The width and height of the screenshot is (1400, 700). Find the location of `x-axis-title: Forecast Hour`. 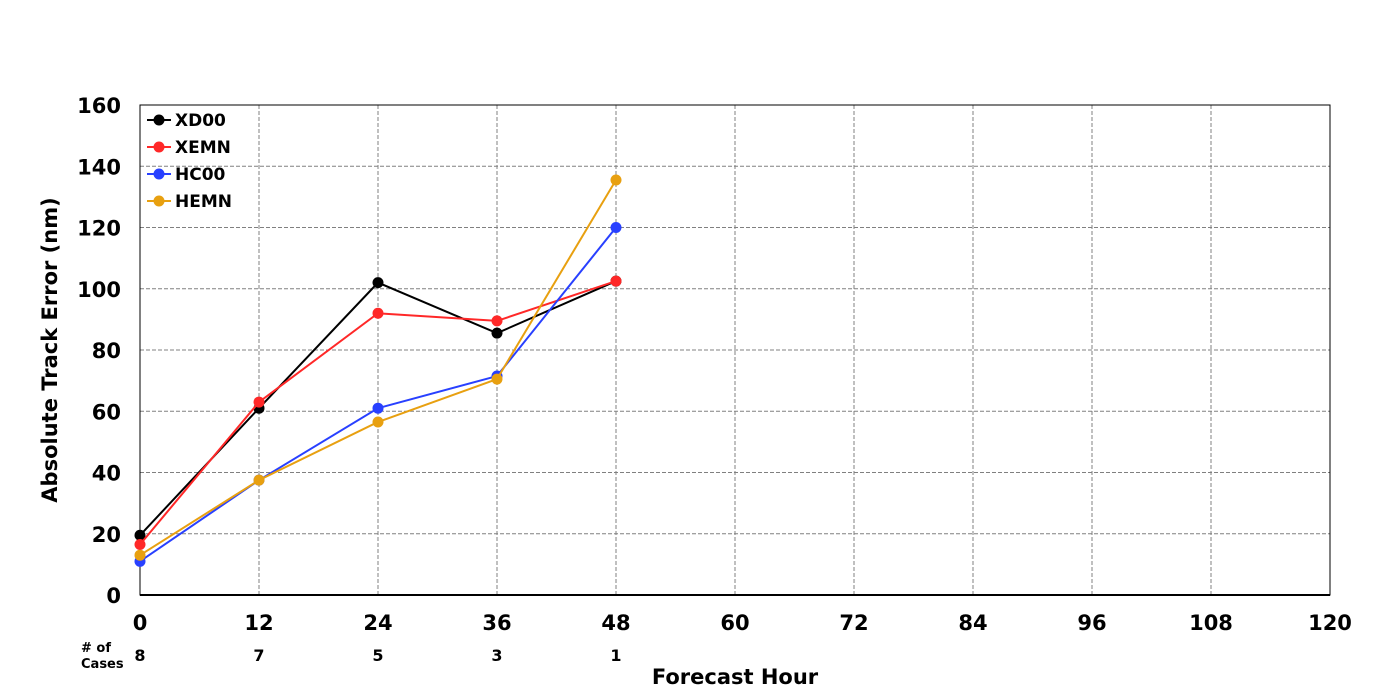

x-axis-title: Forecast Hour is located at coordinates (735, 677).